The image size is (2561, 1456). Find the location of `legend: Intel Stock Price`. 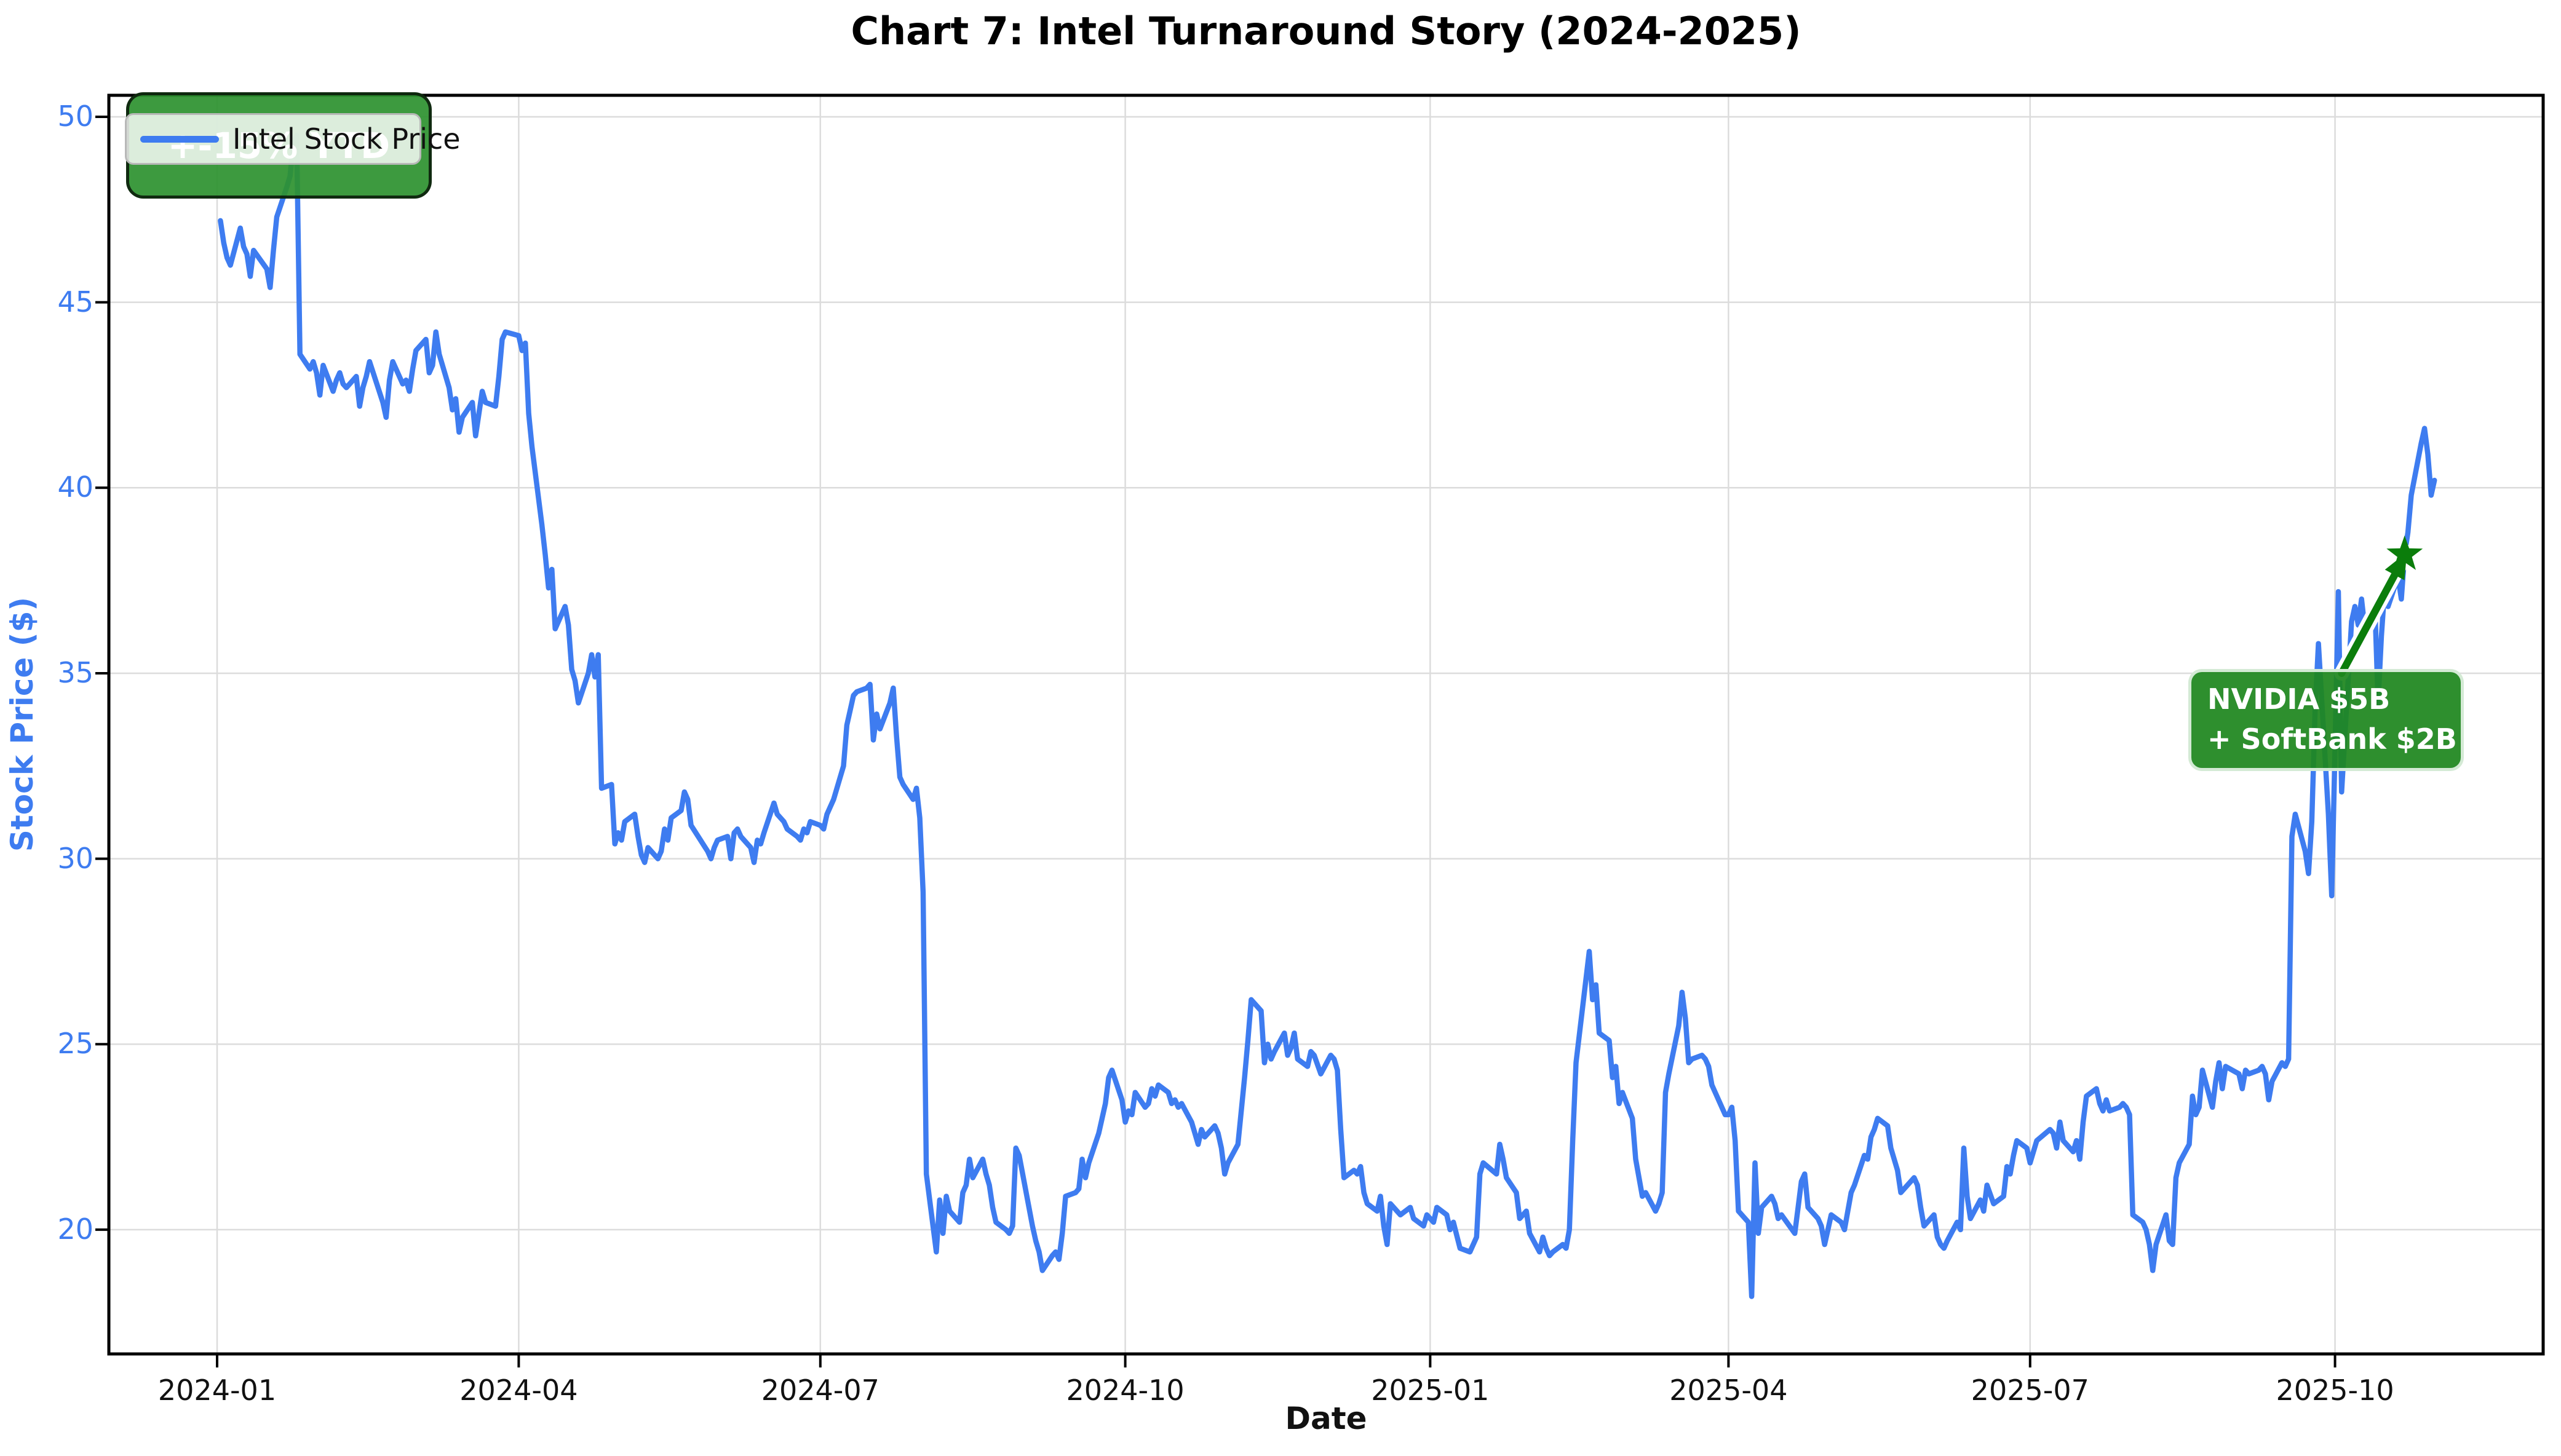

legend: Intel Stock Price is located at coordinates (293, 139).